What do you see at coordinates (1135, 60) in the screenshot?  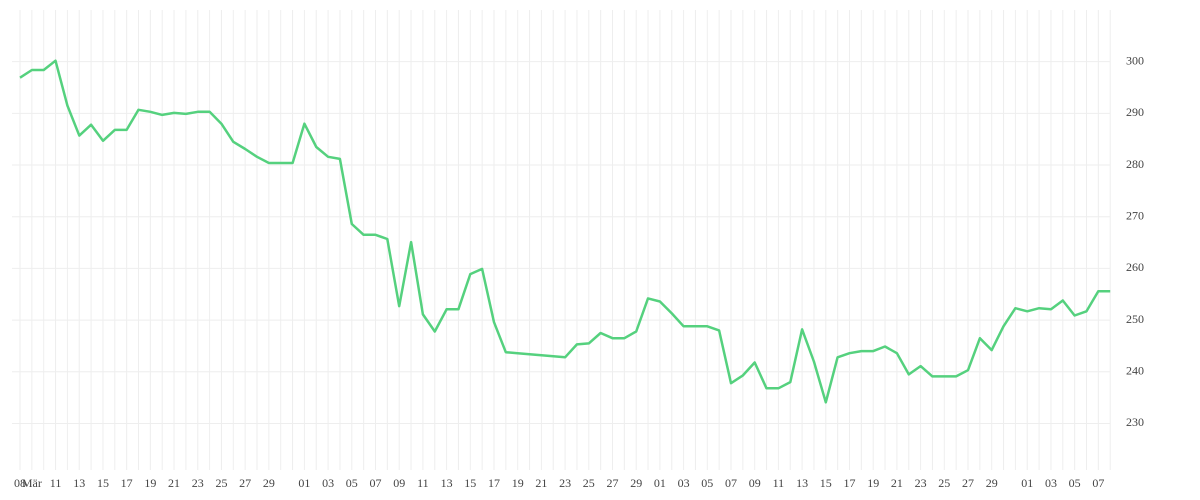 I see `y-tick-label: 300` at bounding box center [1135, 60].